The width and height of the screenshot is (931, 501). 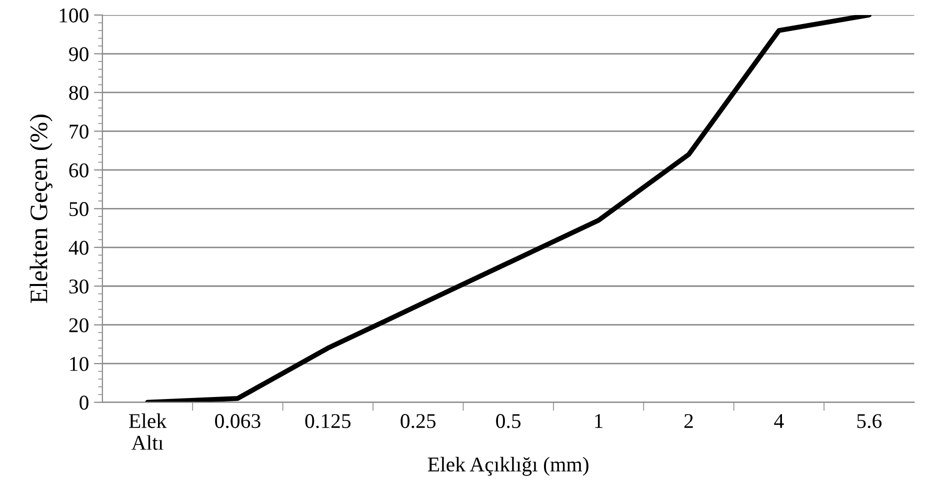 What do you see at coordinates (418, 421) in the screenshot?
I see `x-tick-label: 0.25` at bounding box center [418, 421].